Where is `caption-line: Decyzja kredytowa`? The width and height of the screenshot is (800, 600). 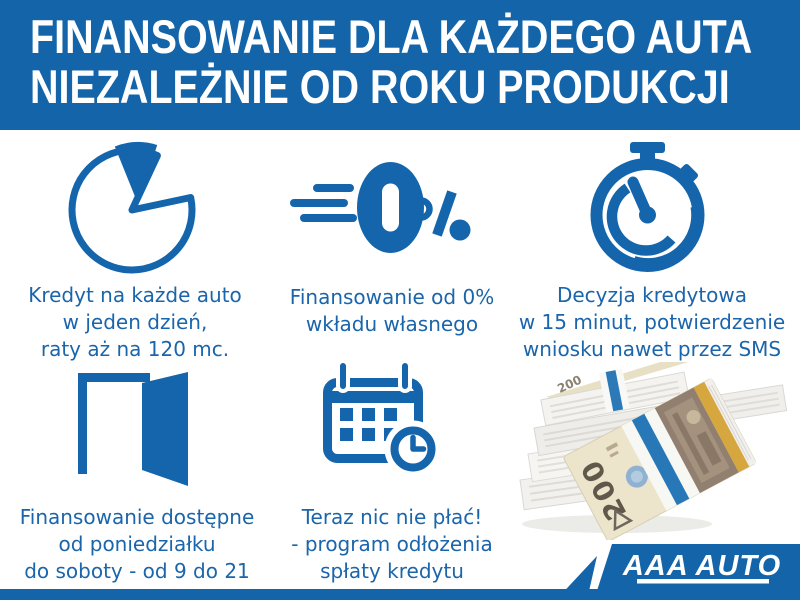 caption-line: Decyzja kredytowa is located at coordinates (652, 295).